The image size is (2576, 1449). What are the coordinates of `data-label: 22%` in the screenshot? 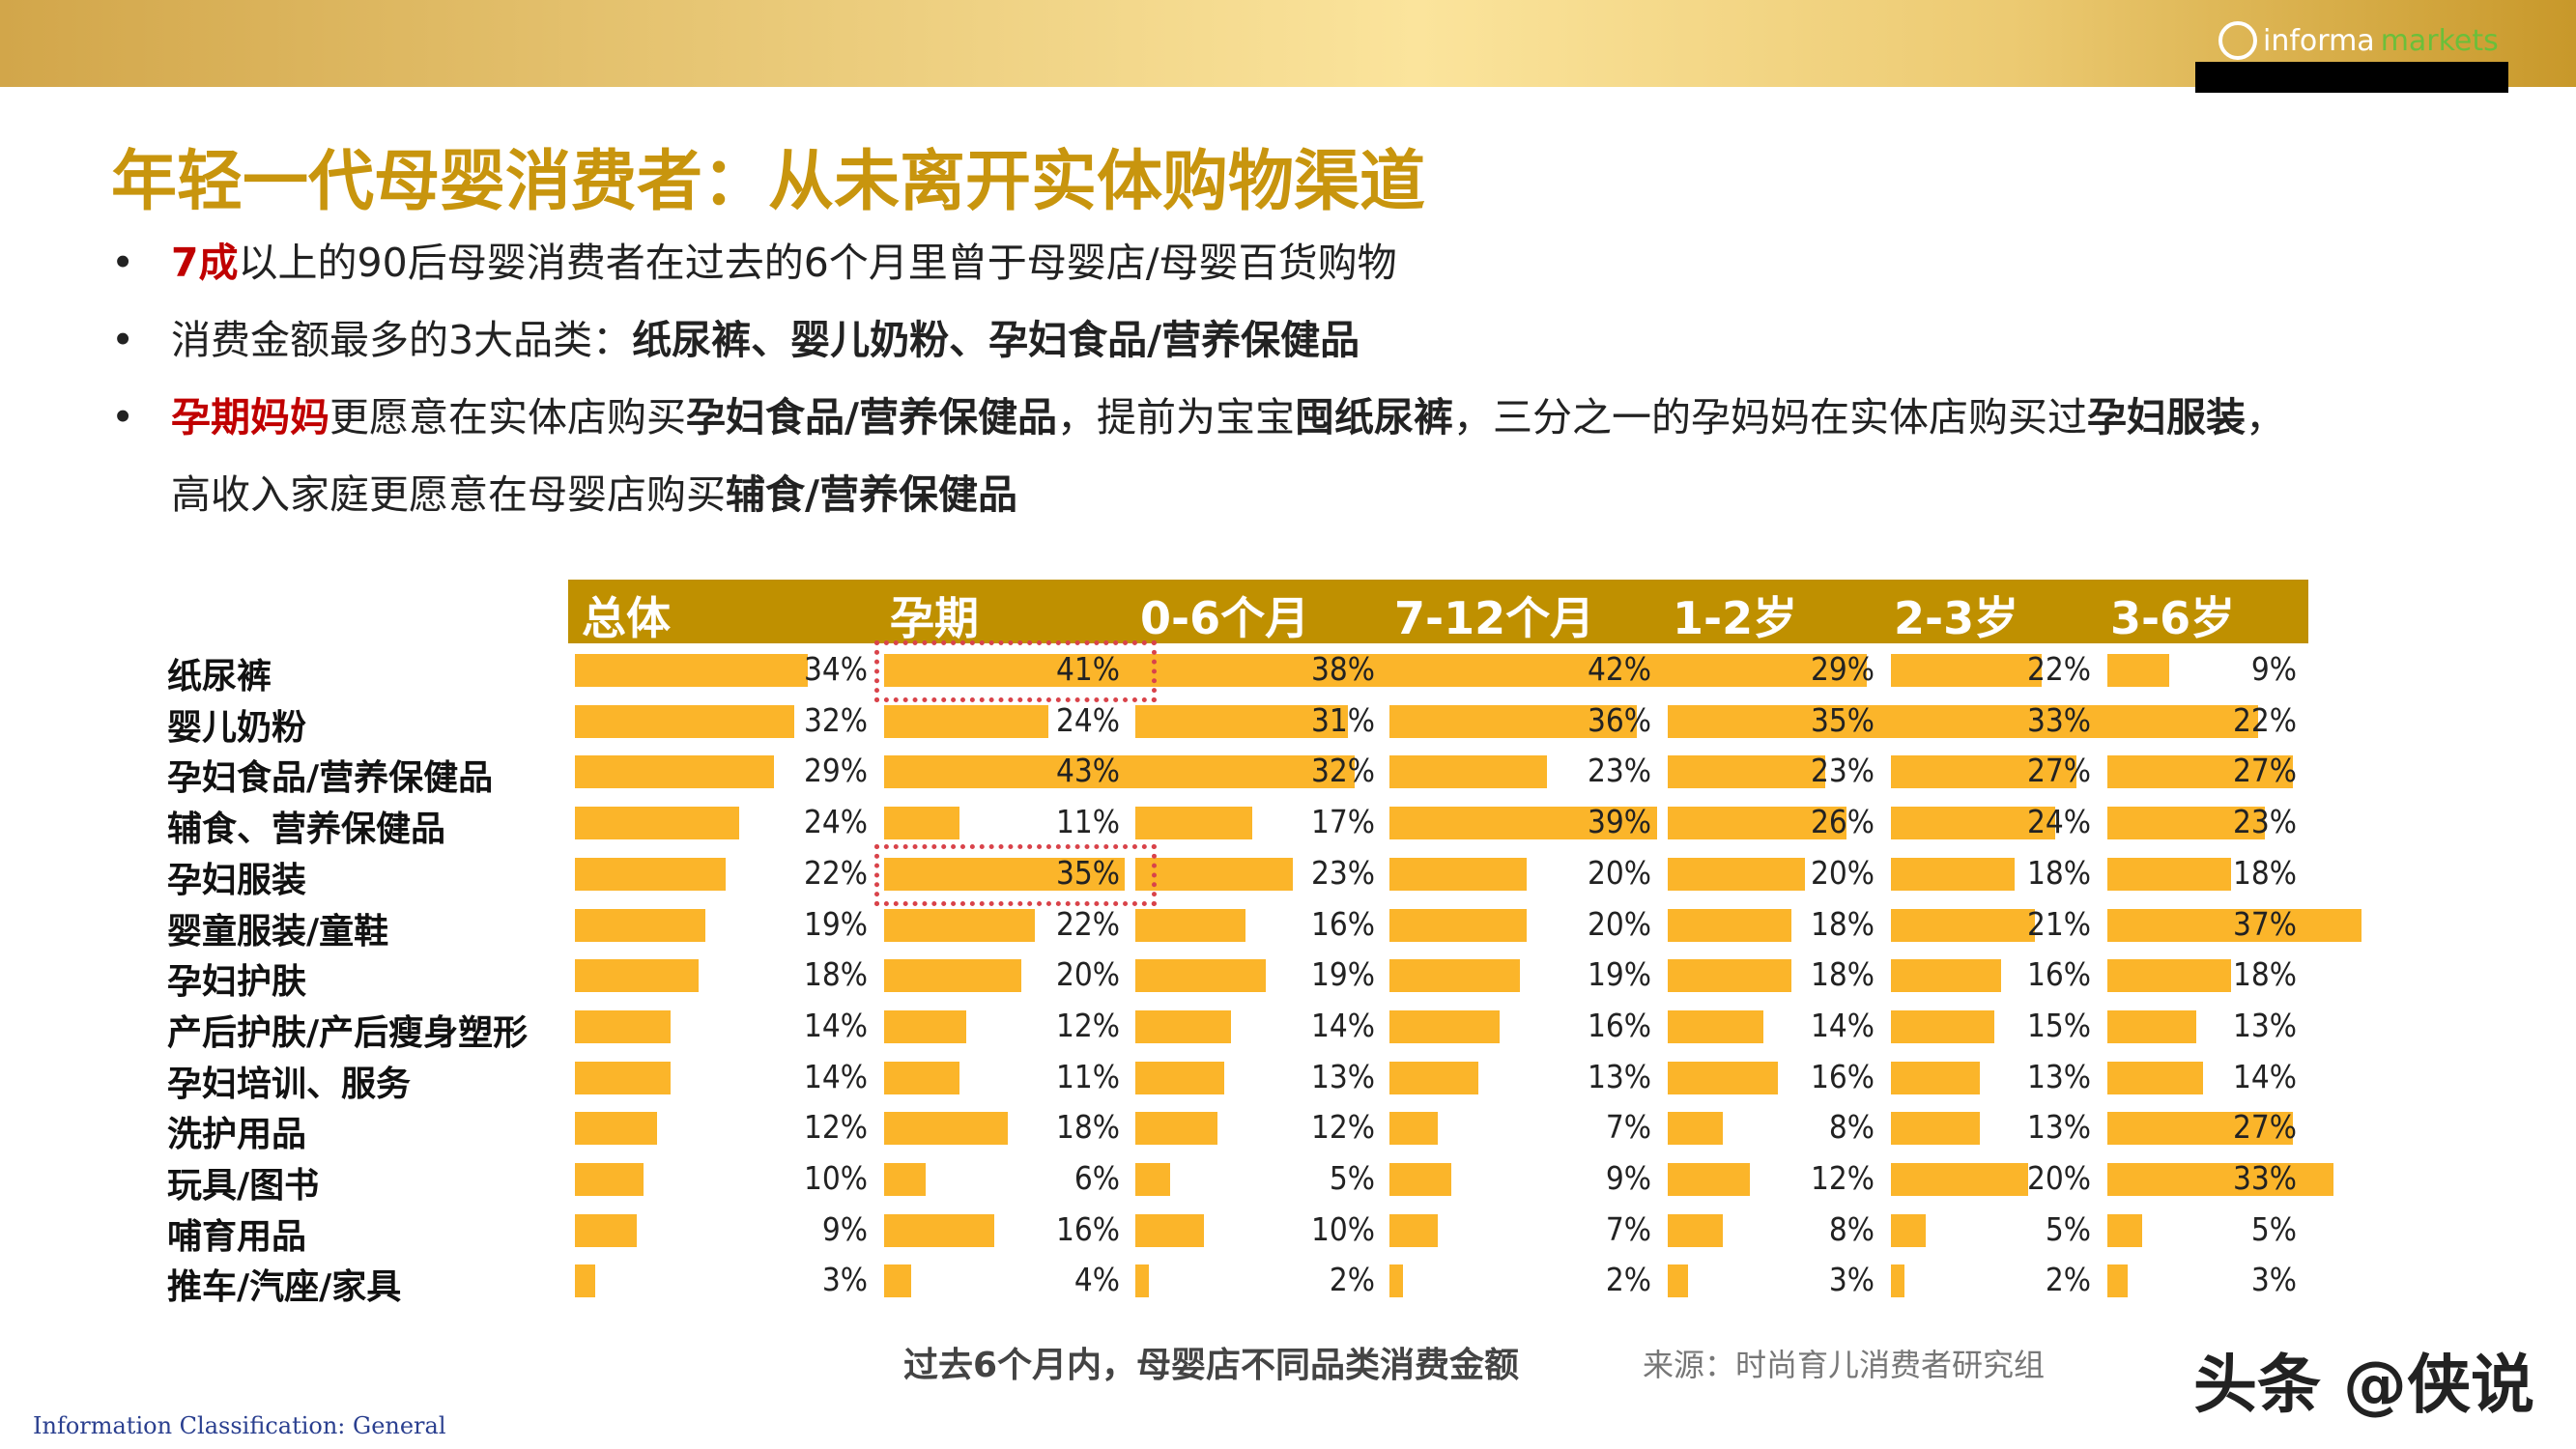 It's located at (2265, 719).